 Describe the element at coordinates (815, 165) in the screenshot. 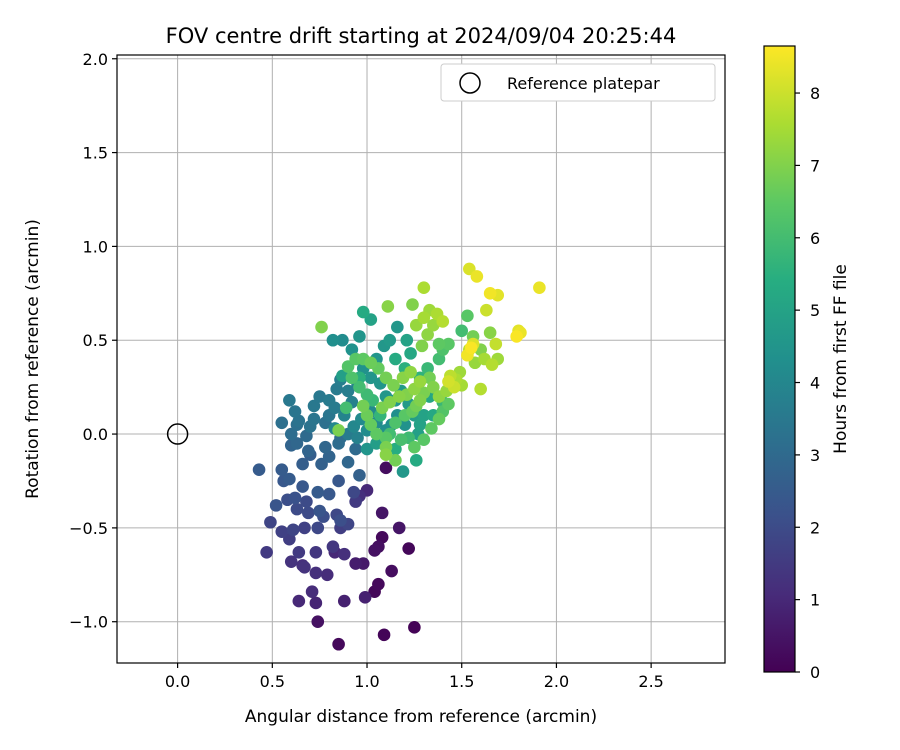

I see `colorbar-tick-label: 7` at that location.